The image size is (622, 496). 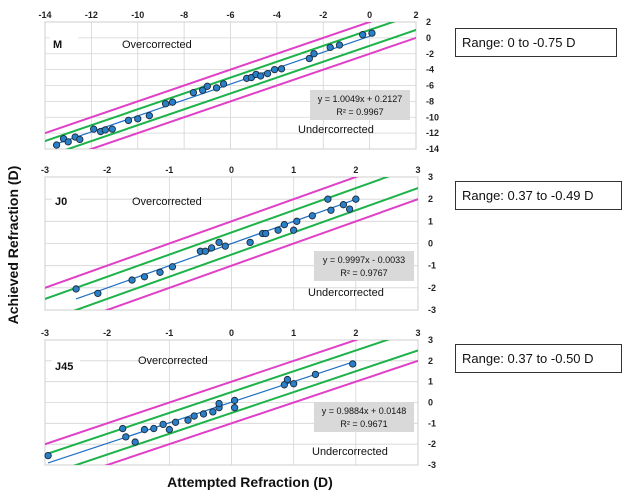 I want to click on panel-label-m: M, so click(x=57, y=45).